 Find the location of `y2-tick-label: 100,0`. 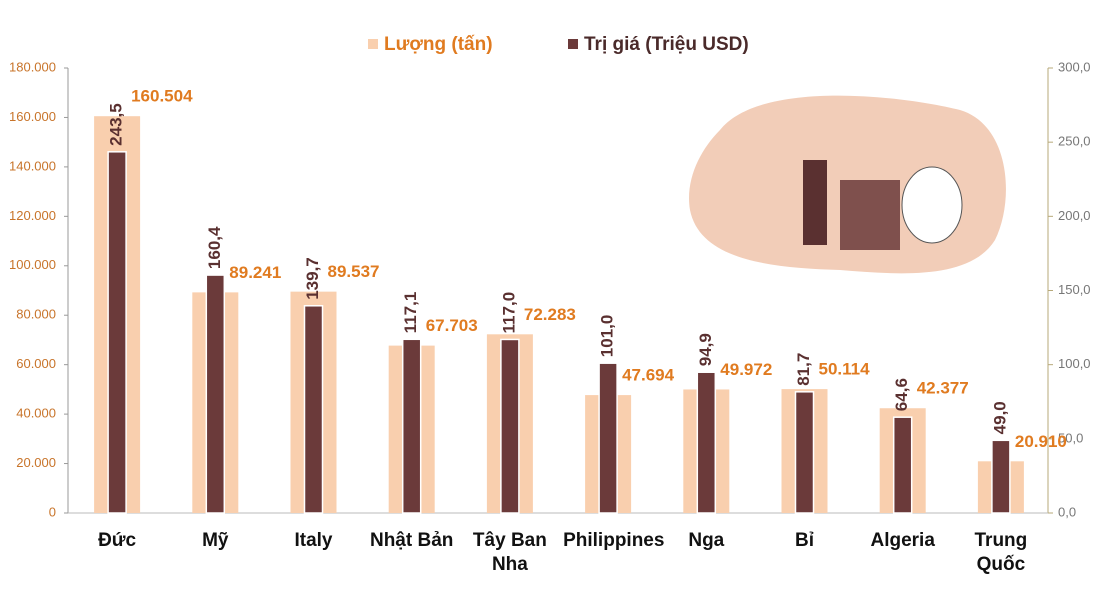

y2-tick-label: 100,0 is located at coordinates (1074, 363).